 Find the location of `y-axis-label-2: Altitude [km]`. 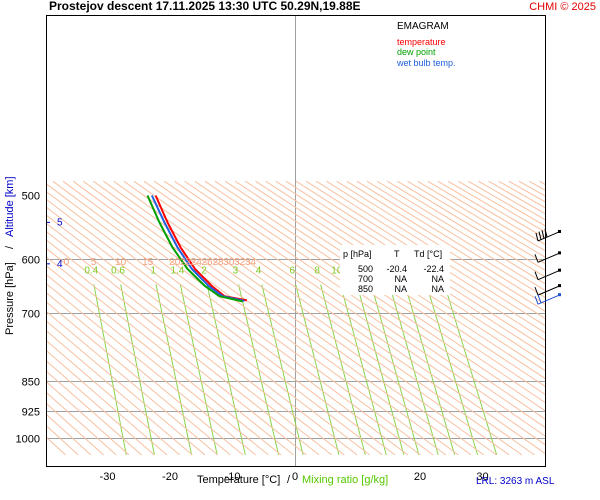

y-axis-label-2: Altitude [km] is located at coordinates (10, 206).